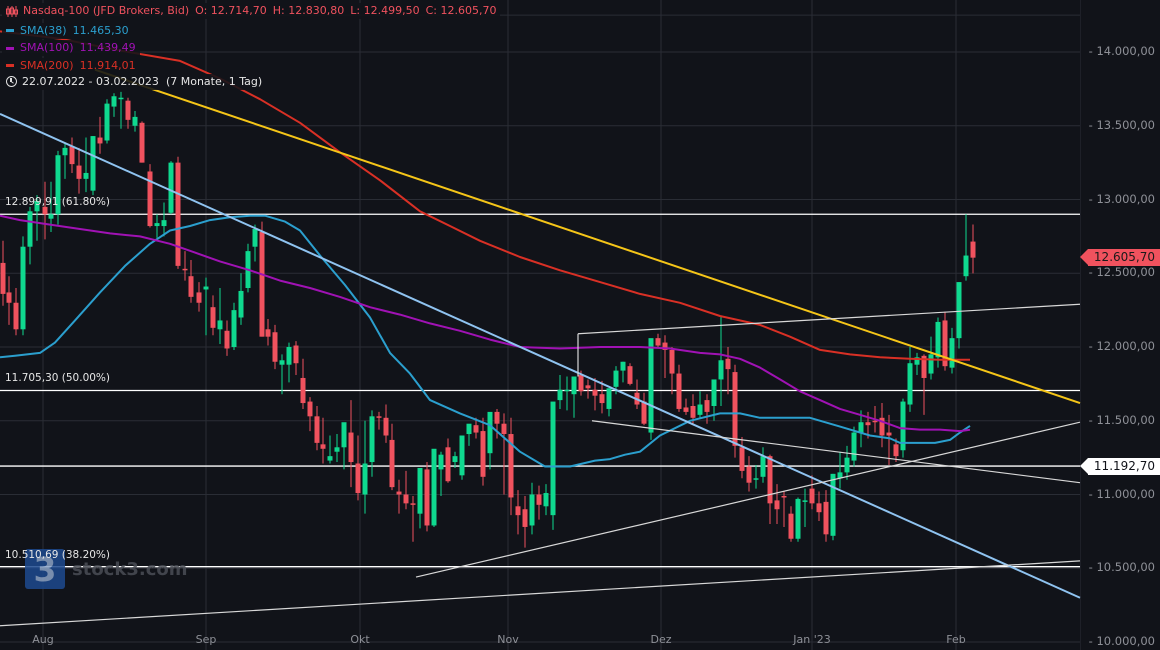  I want to click on fib-label-50: 11.705,30 (50.00%), so click(58, 378).